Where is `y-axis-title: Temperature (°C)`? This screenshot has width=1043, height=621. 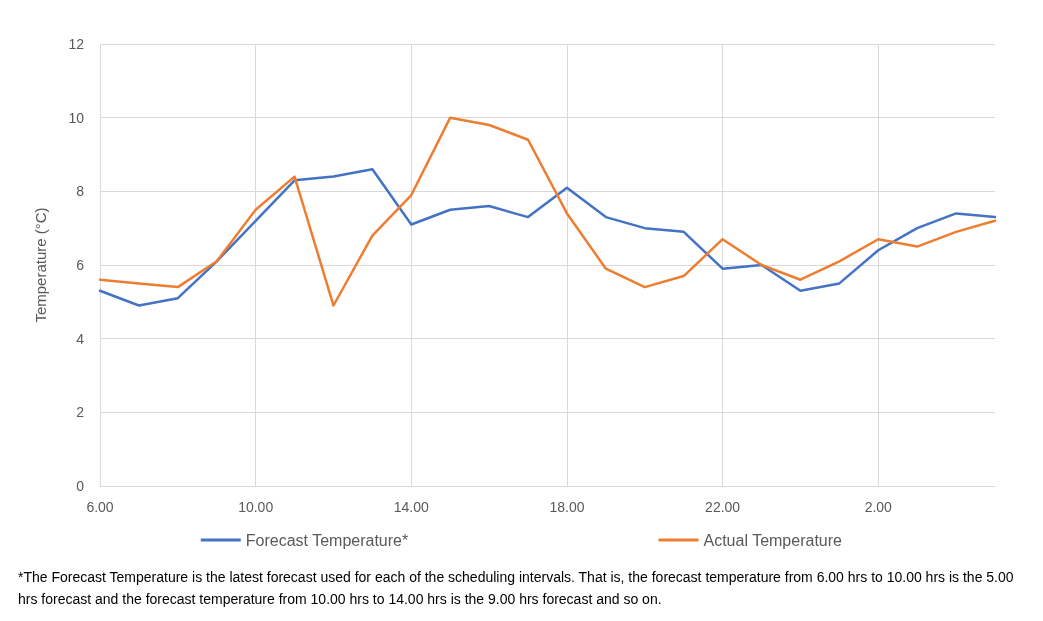
y-axis-title: Temperature (°C) is located at coordinates (40, 265).